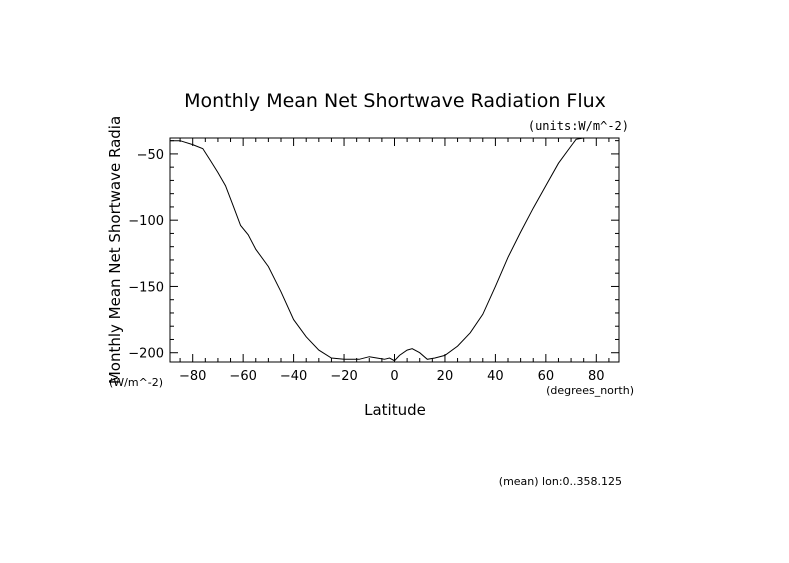 The height and width of the screenshot is (563, 789). Describe the element at coordinates (192, 376) in the screenshot. I see `x-tick-label: −80` at that location.